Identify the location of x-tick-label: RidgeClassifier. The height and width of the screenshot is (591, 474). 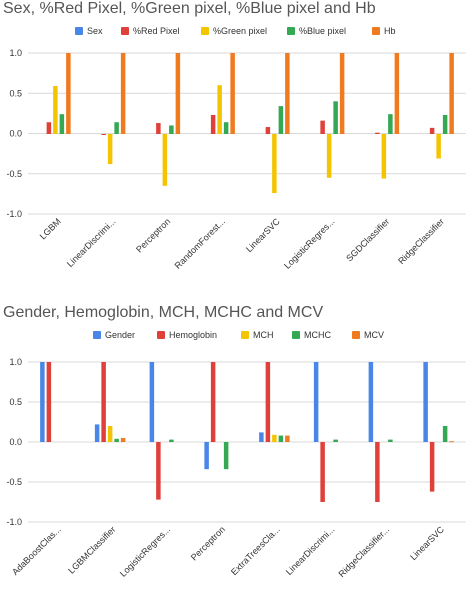
(421, 241).